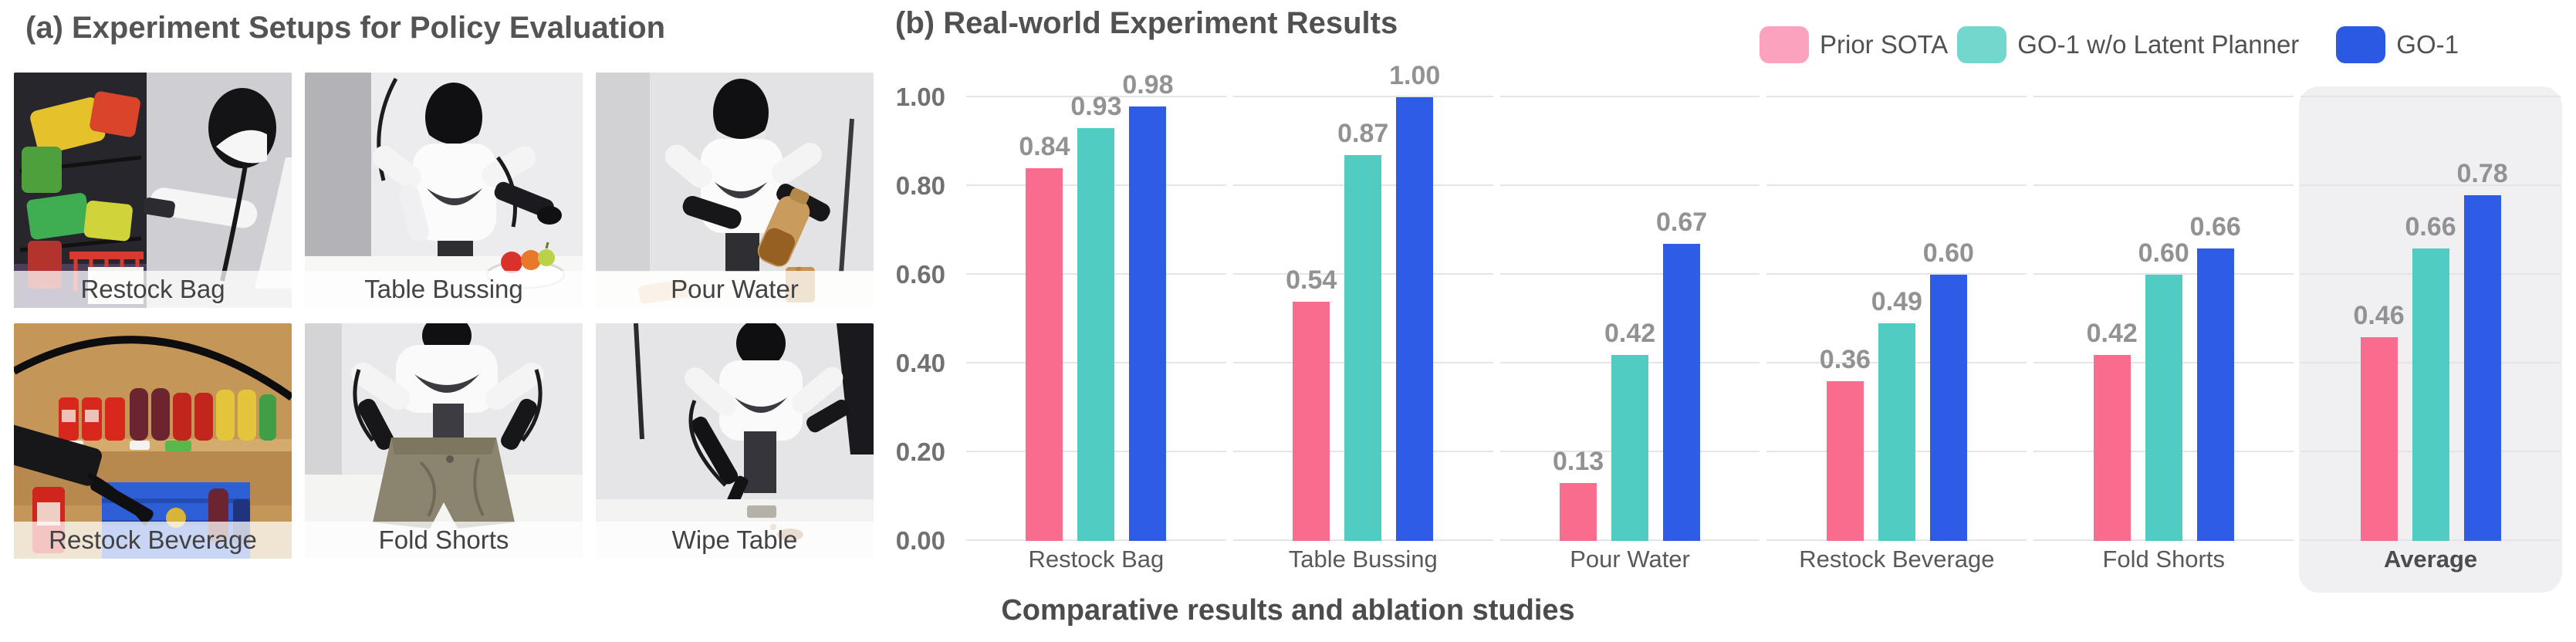 The width and height of the screenshot is (2576, 642). I want to click on legend-label-go-1-w-o-latent-planner: GO-1 w/o Latent Planner, so click(2158, 44).